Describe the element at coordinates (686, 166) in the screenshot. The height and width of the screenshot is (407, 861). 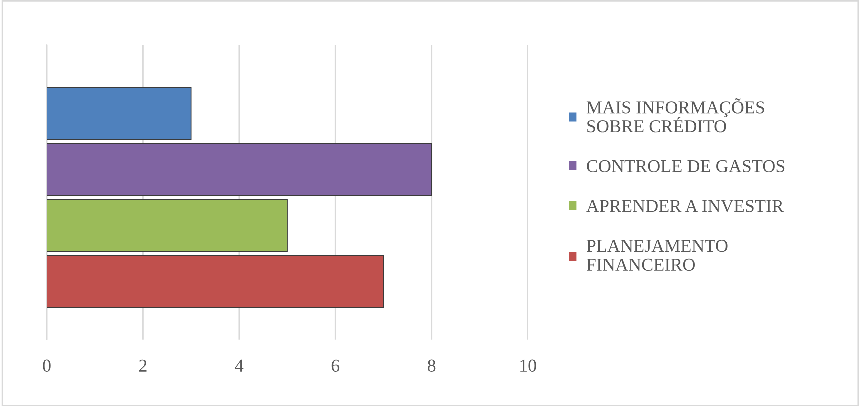
I see `legend-label: CONTROLE DE GASTOS` at that location.